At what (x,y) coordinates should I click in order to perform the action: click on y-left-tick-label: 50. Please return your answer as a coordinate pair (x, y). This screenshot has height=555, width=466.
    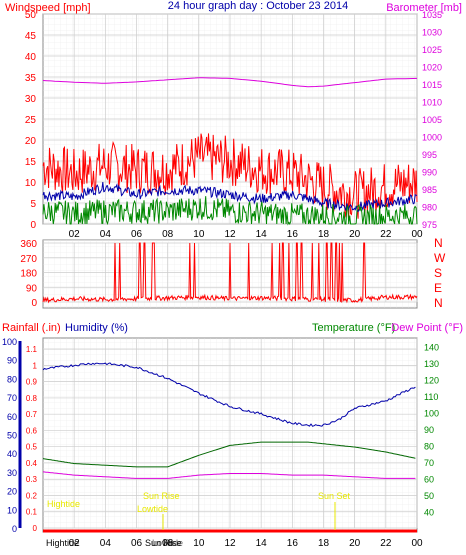
    Looking at the image, I should click on (31, 15).